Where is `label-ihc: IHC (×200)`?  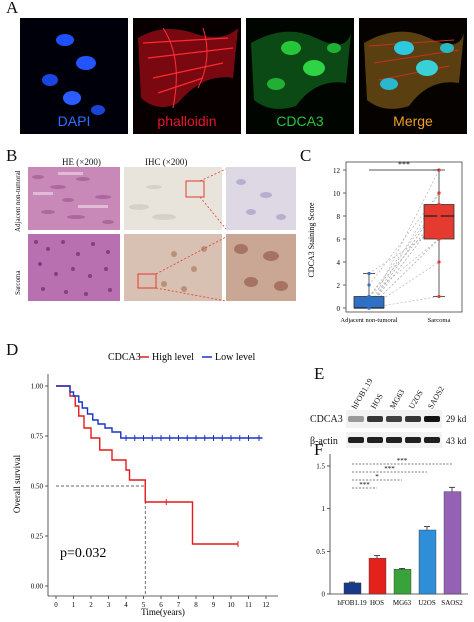
label-ihc: IHC (×200) is located at coordinates (166, 162).